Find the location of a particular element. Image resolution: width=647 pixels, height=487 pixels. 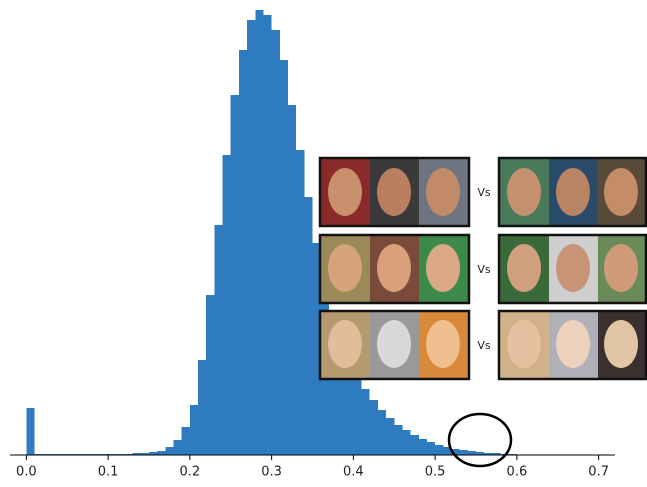

x-tick-label: 0.6 is located at coordinates (517, 472).